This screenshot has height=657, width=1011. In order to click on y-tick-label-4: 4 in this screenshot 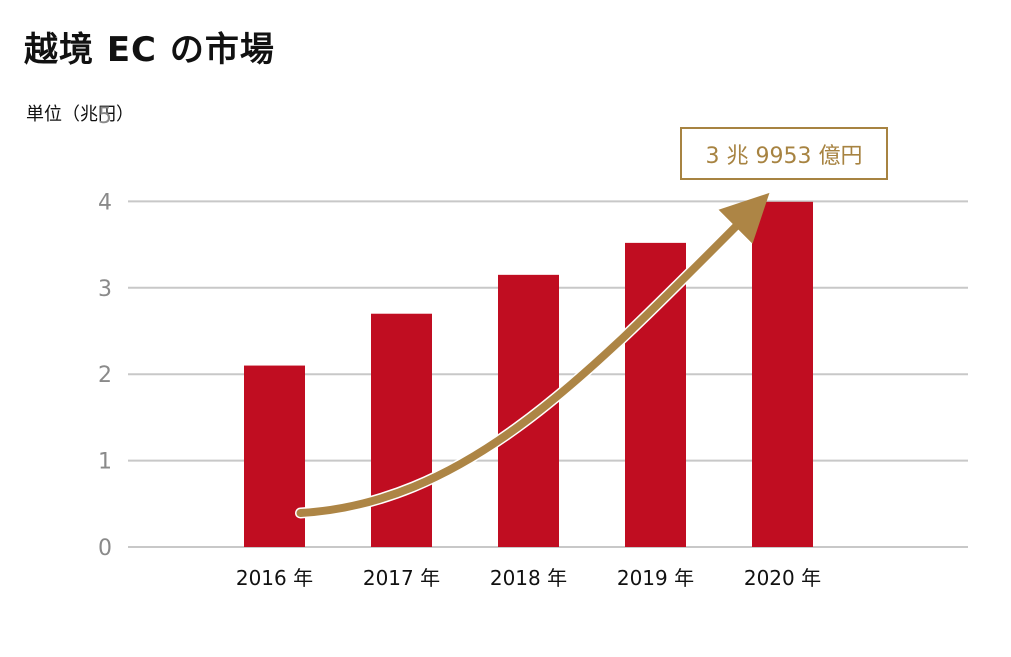, I will do `click(105, 202)`.